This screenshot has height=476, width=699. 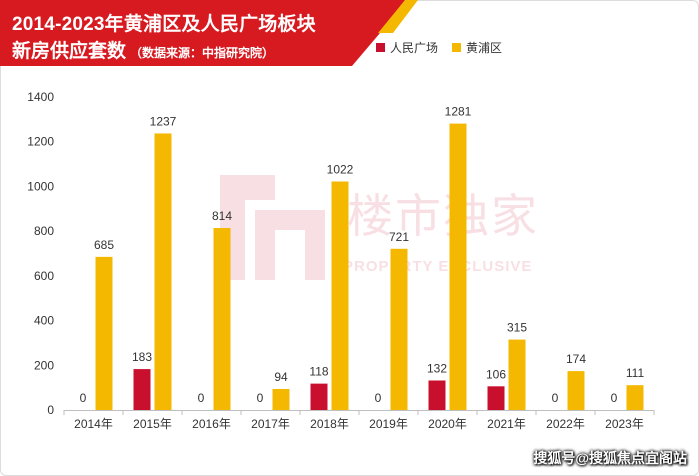 What do you see at coordinates (506, 424) in the screenshot?
I see `x-tick-label: 2021年` at bounding box center [506, 424].